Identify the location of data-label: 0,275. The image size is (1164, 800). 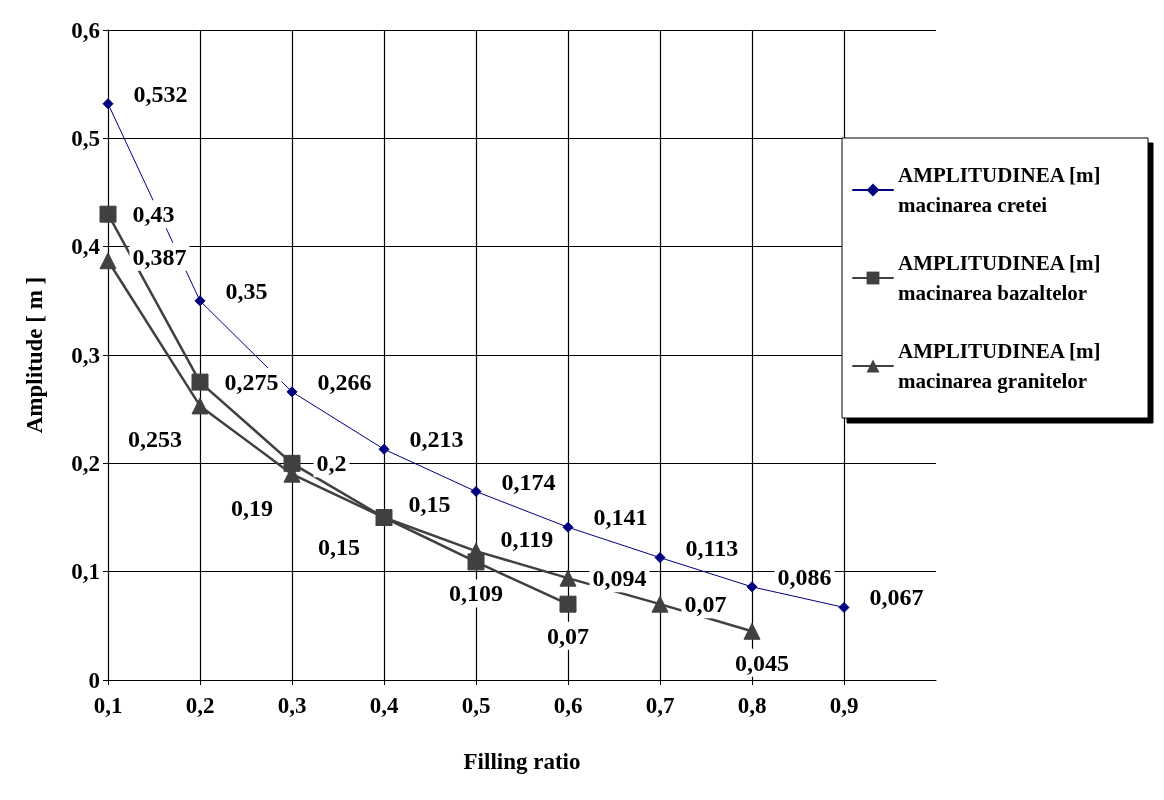
(251, 382).